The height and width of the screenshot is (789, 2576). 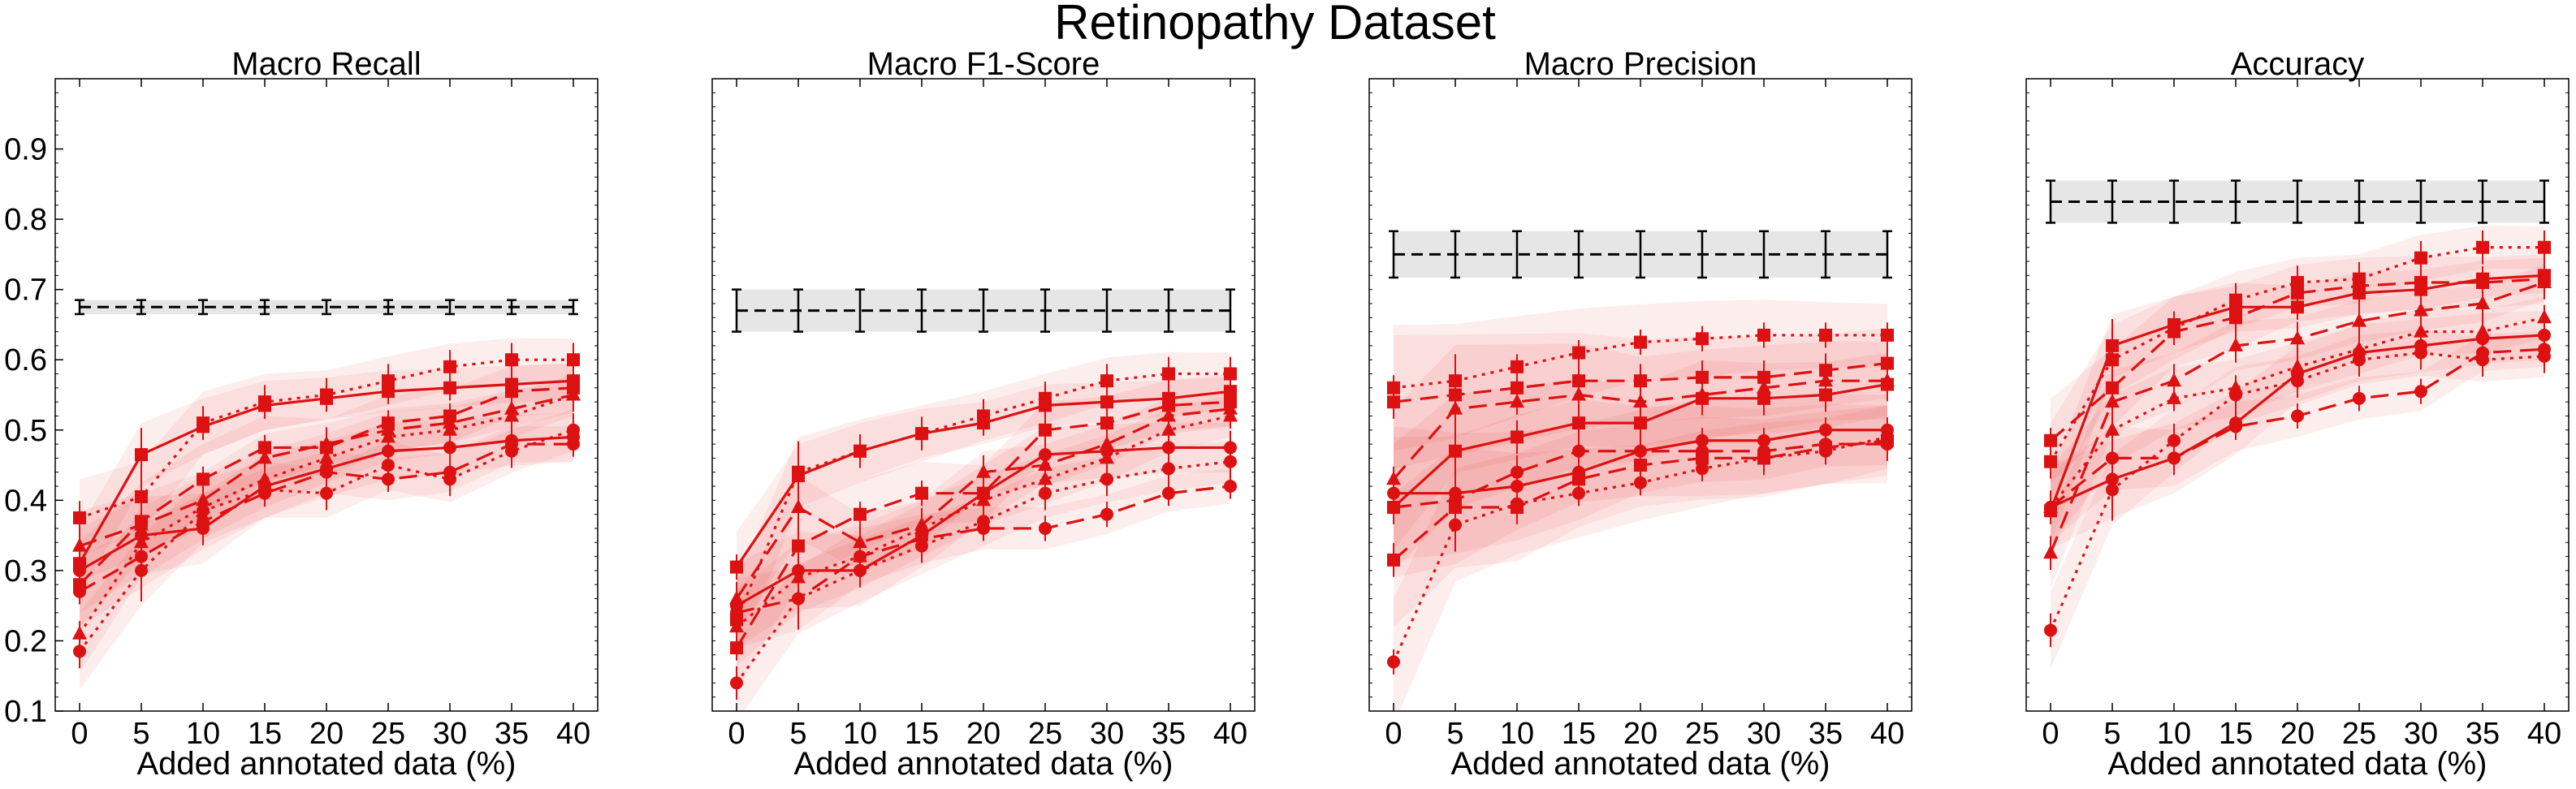 I want to click on x-tick-label: 35, so click(x=1826, y=734).